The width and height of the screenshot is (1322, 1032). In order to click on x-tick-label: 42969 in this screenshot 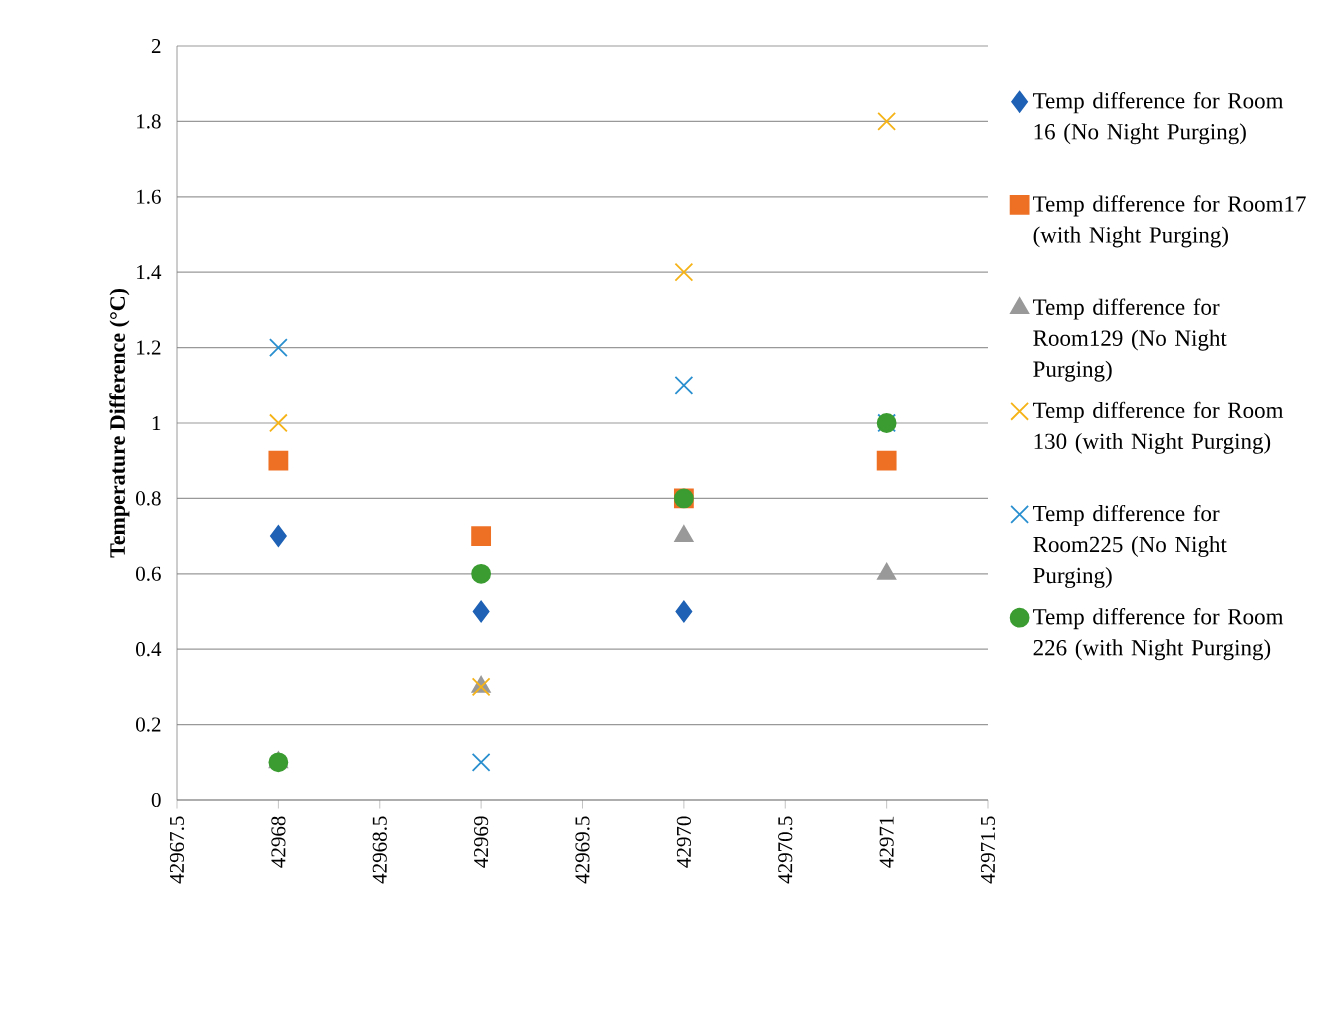, I will do `click(481, 842)`.